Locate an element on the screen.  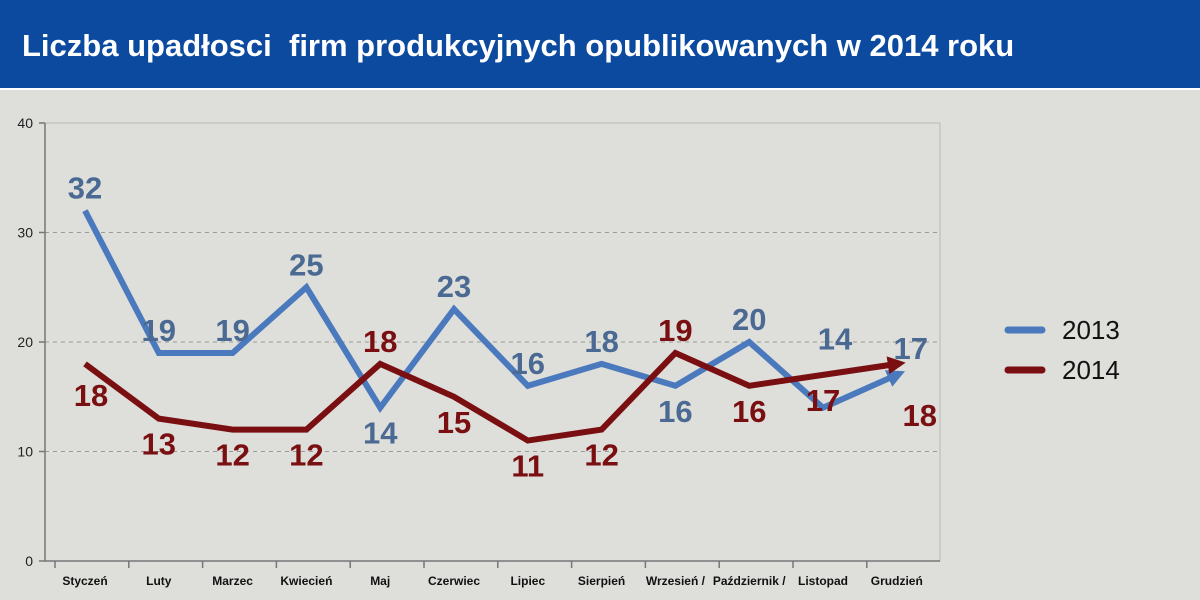
x-tick-label: Sierpień is located at coordinates (601, 581).